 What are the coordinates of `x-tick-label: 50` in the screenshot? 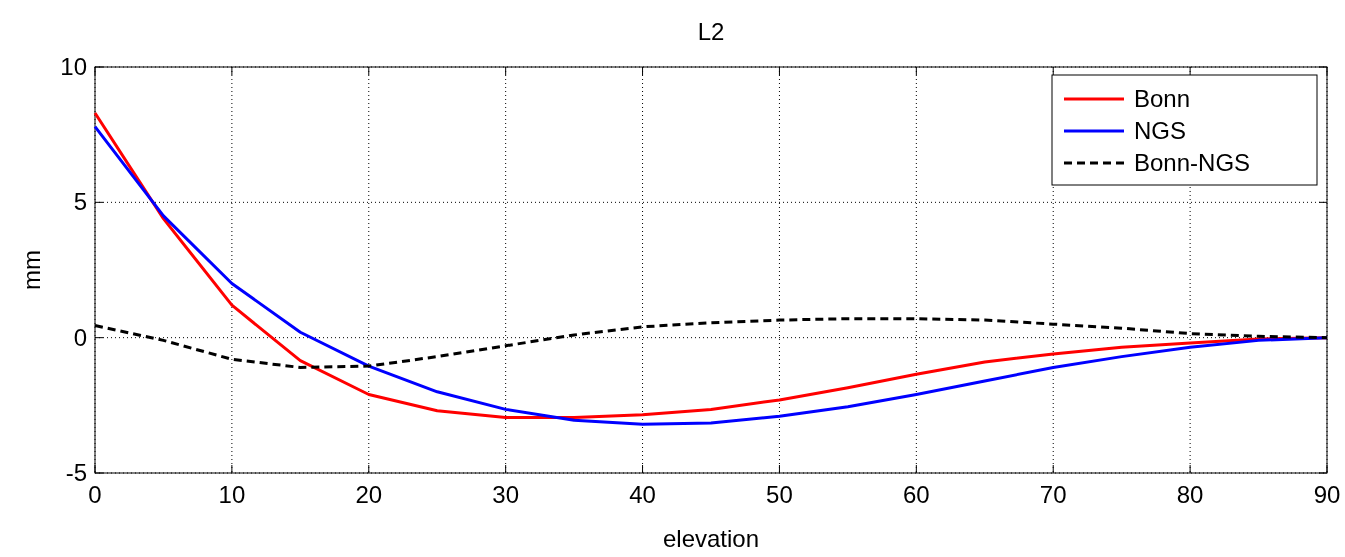 It's located at (779, 494).